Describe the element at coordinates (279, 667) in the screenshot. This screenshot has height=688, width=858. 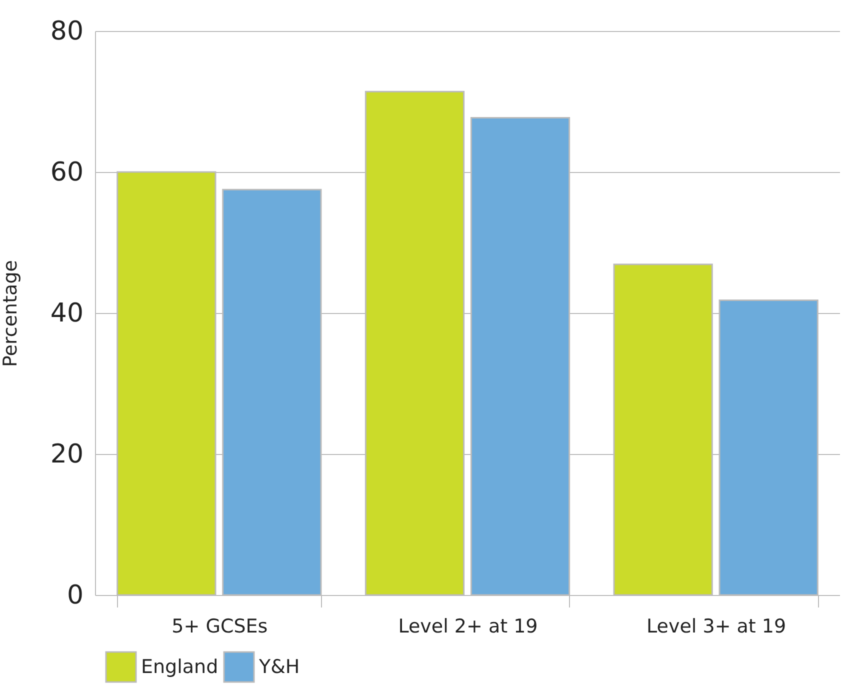
I see `legend-label: Y&H` at that location.